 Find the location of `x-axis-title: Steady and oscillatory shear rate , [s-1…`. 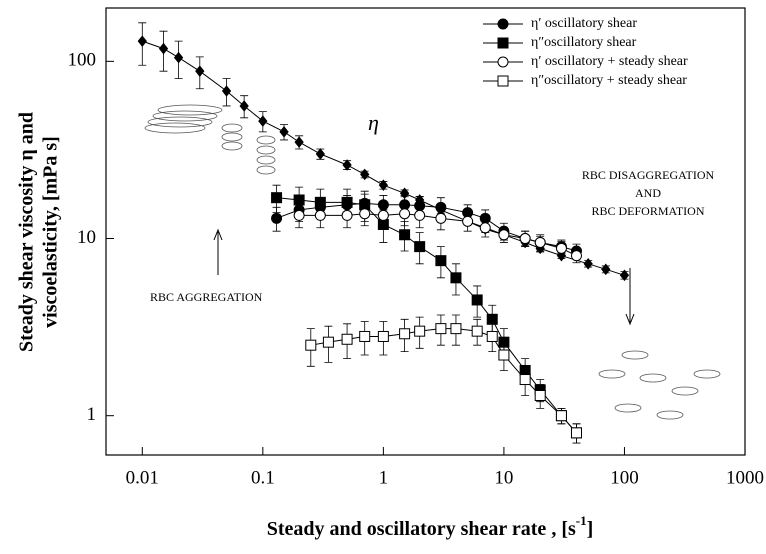

x-axis-title: Steady and oscillatory shear rate , [s-1… is located at coordinates (430, 526).